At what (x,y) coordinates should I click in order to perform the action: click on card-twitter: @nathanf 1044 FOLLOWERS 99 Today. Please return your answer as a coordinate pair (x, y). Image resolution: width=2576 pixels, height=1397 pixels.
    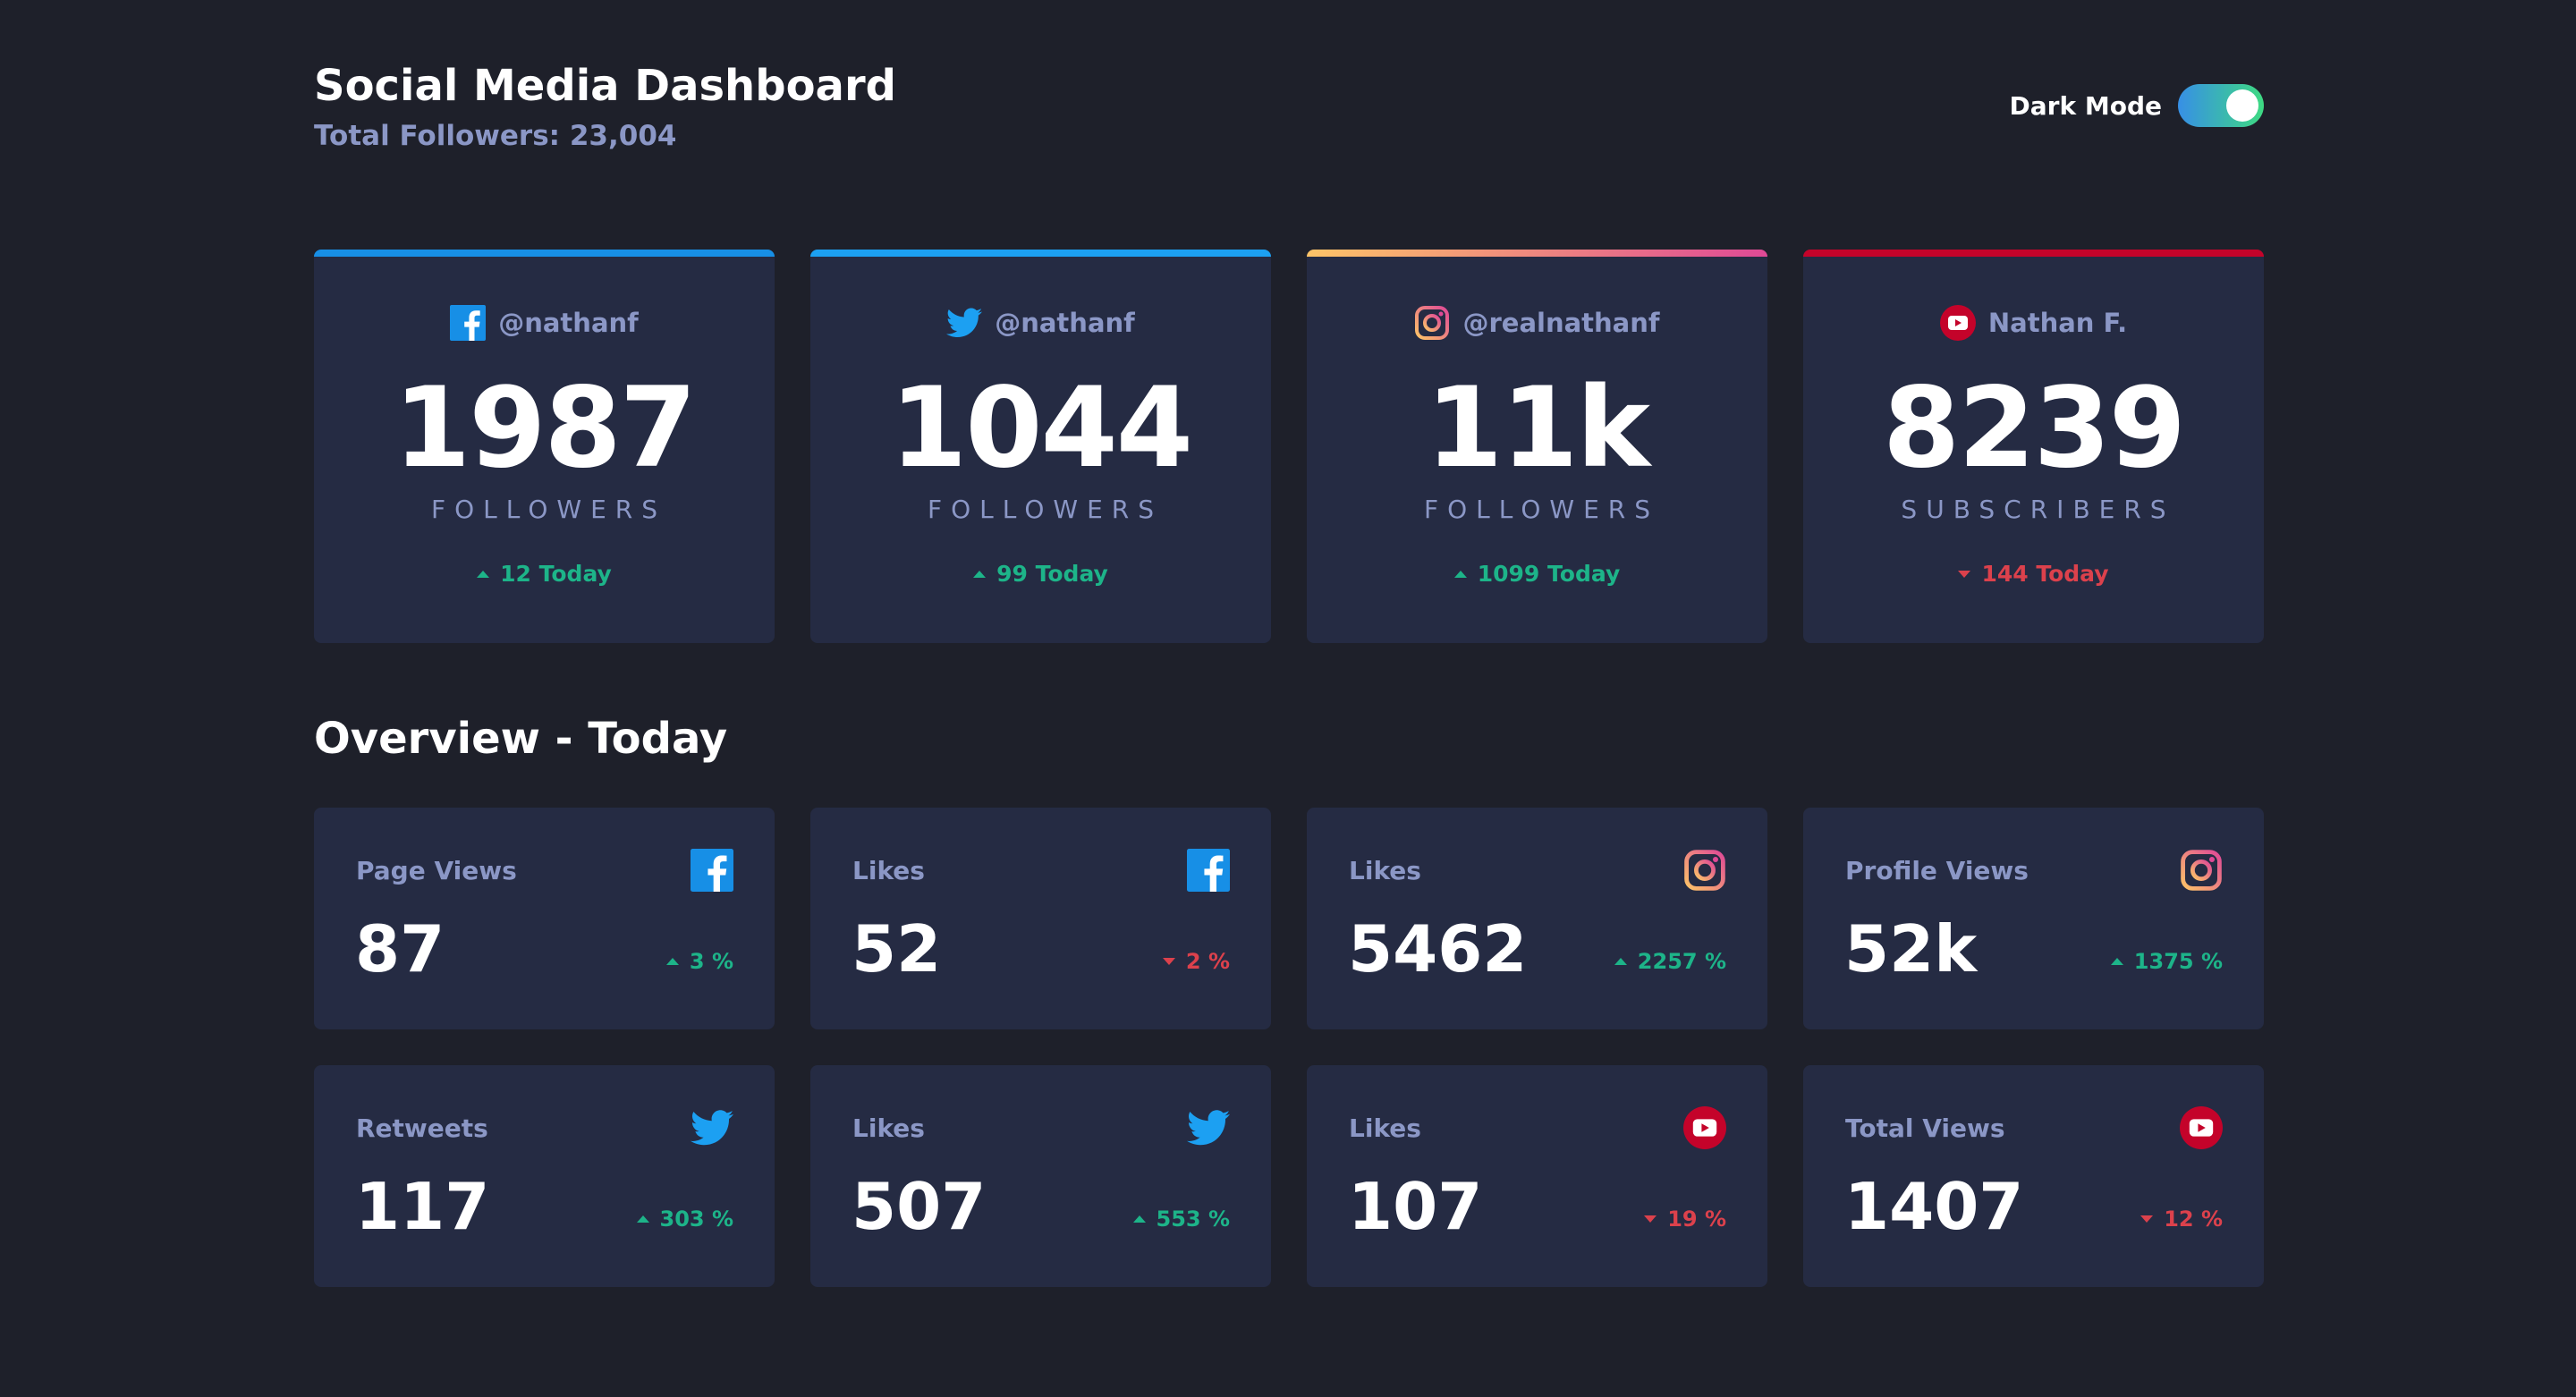
    Looking at the image, I should click on (1040, 446).